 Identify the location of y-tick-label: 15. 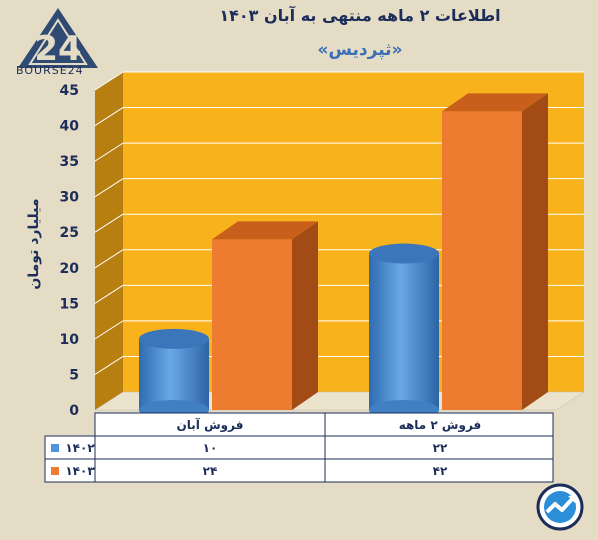
(69, 304).